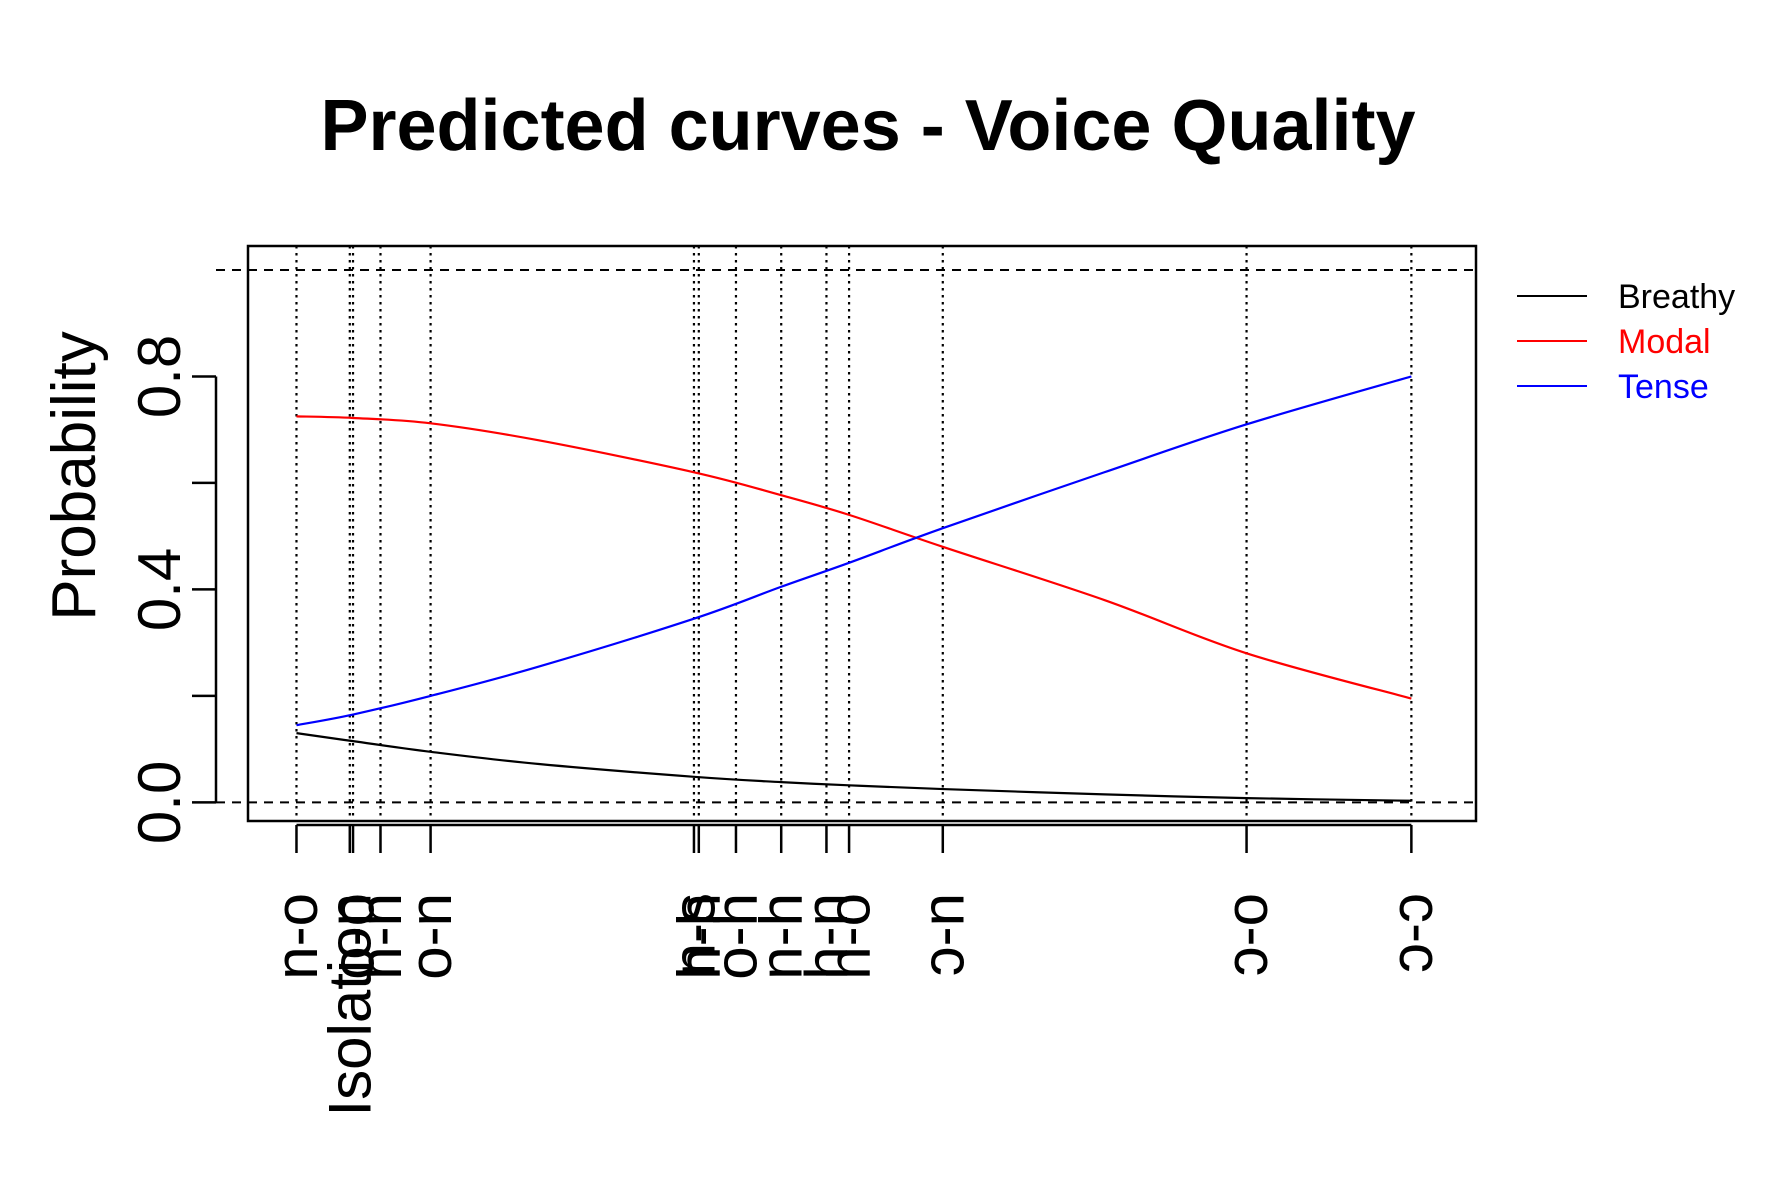  I want to click on x-tick-label-3: n-n, so click(380, 936).